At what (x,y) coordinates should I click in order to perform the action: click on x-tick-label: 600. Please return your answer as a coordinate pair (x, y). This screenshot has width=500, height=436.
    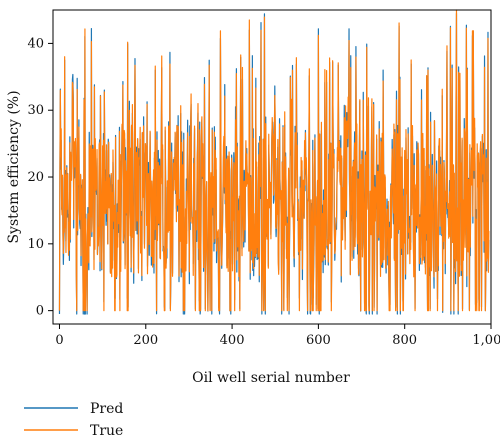
    Looking at the image, I should click on (318, 340).